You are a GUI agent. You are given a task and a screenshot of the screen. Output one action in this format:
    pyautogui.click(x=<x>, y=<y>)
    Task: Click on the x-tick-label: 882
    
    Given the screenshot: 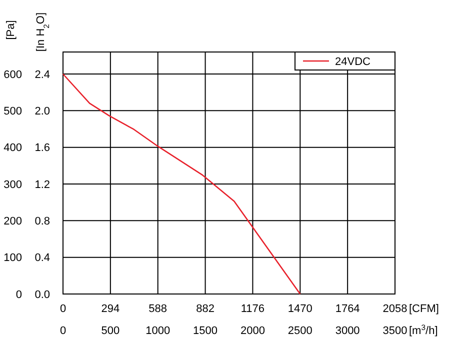 What is the action you would take?
    pyautogui.click(x=205, y=309)
    